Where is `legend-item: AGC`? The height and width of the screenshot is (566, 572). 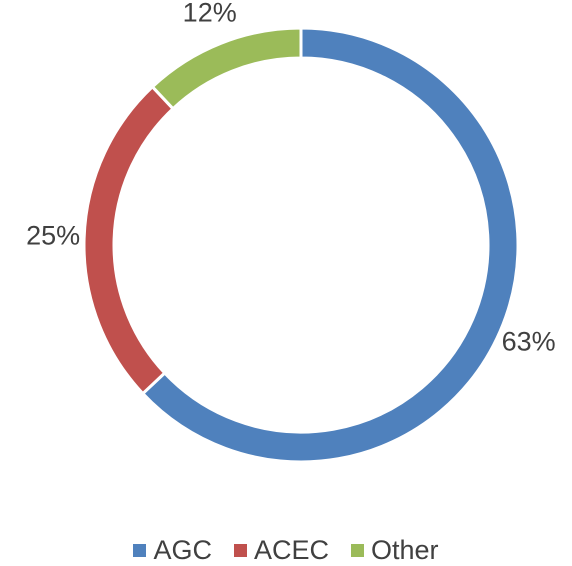 legend-item: AGC is located at coordinates (172, 550).